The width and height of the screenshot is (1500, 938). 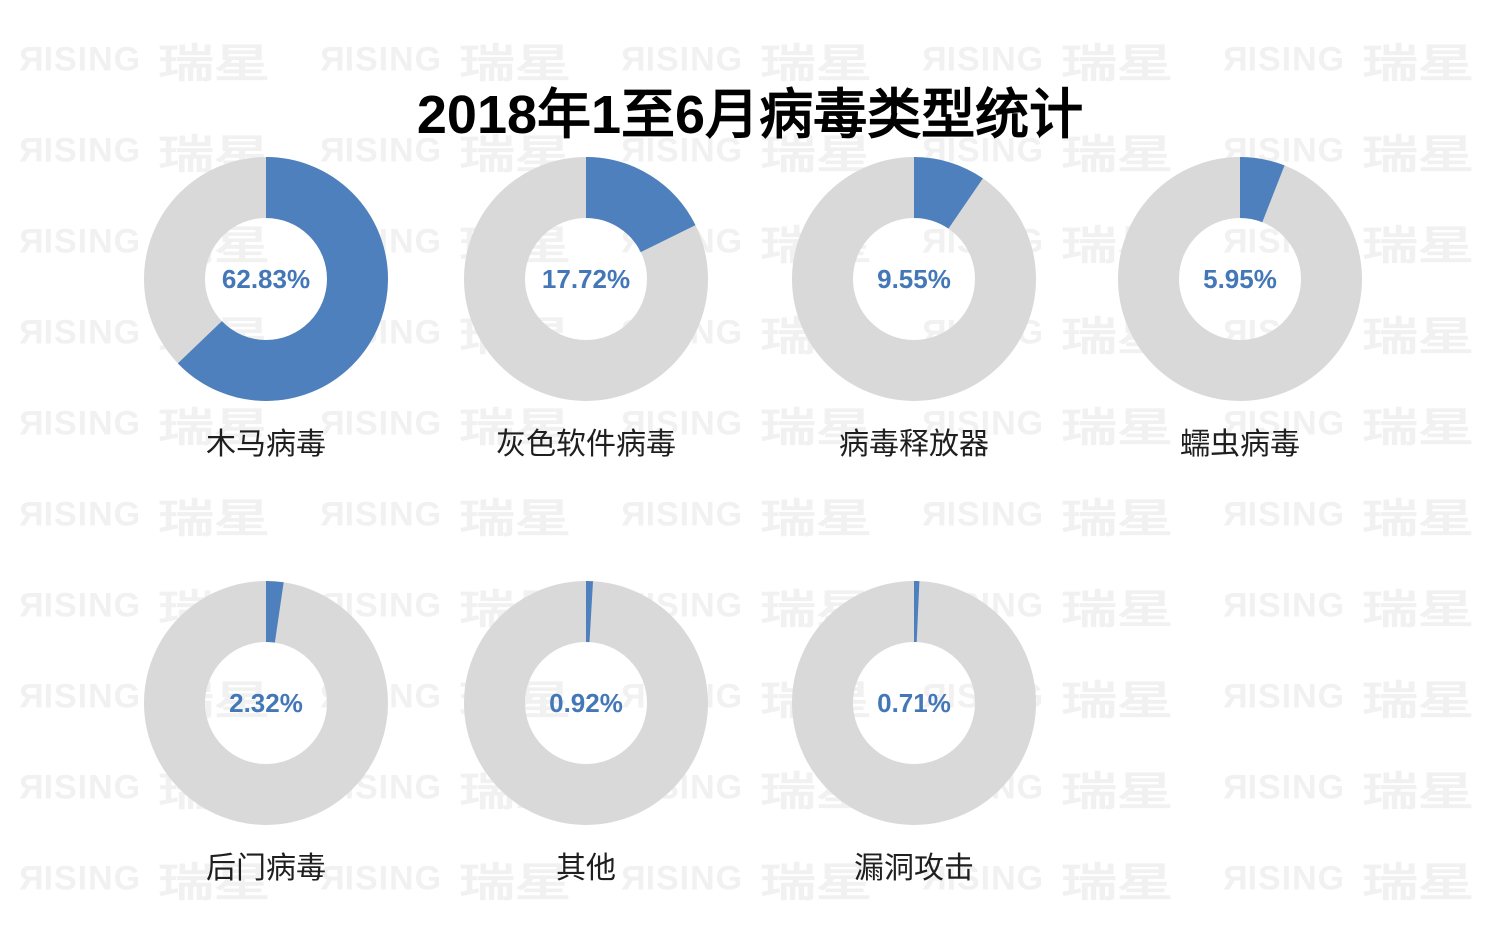 What do you see at coordinates (586, 868) in the screenshot?
I see `donut-category-label: 其他` at bounding box center [586, 868].